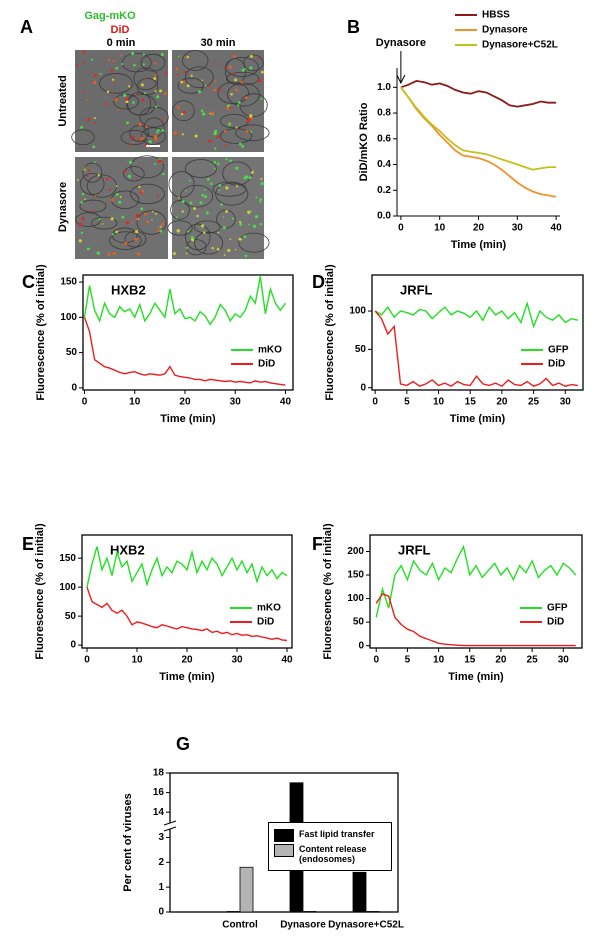  Describe the element at coordinates (408, 660) in the screenshot. I see `x-tick-label: 5` at that location.